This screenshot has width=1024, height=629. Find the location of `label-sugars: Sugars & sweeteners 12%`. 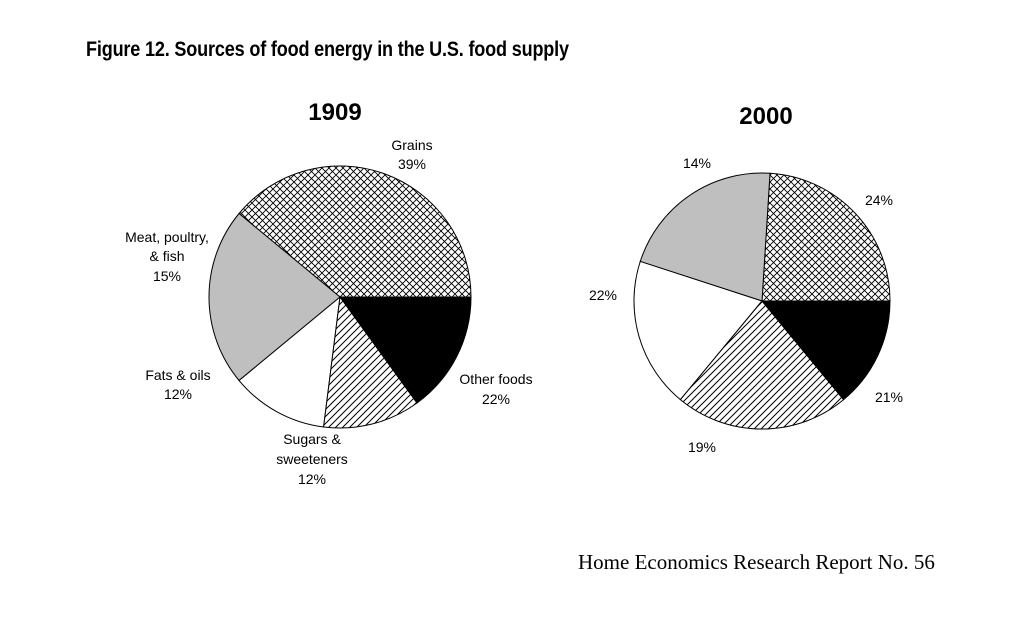

label-sugars: Sugars & sweeteners 12% is located at coordinates (312, 459).